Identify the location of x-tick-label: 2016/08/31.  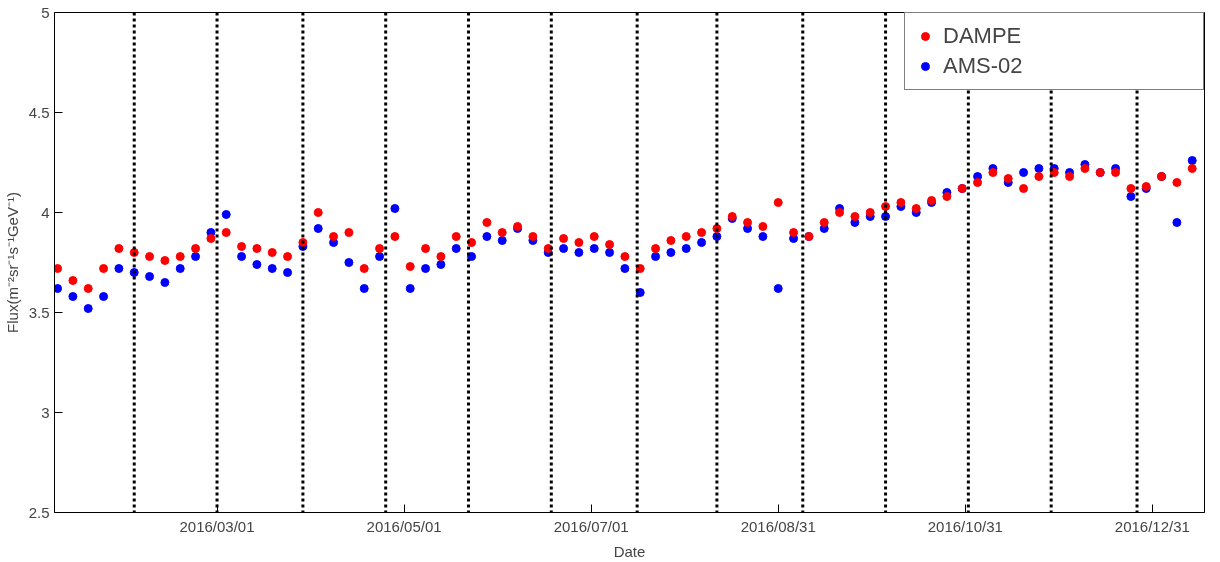
(778, 526).